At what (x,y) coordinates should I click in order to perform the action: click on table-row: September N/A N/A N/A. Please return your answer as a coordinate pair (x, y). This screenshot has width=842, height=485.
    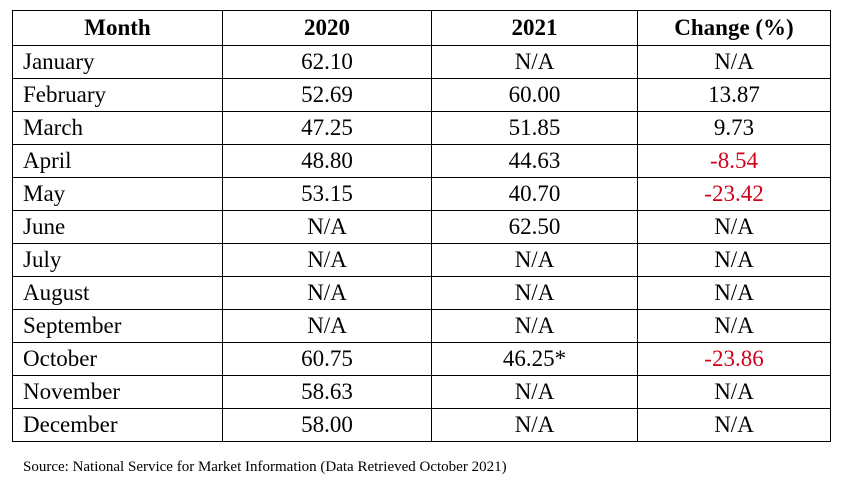
    Looking at the image, I should click on (421, 326).